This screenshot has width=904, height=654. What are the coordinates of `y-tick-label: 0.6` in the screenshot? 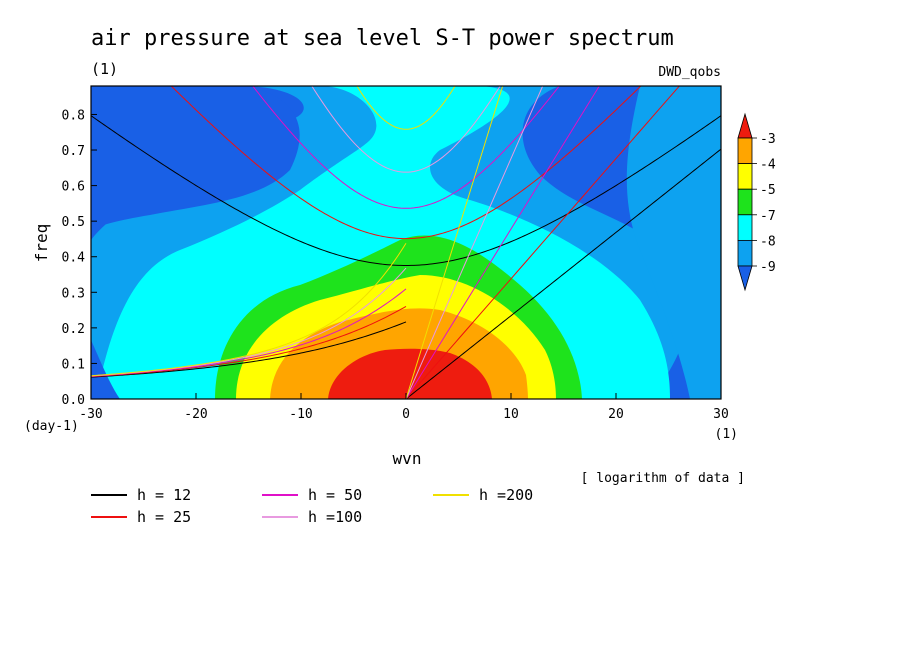 It's located at (73, 187).